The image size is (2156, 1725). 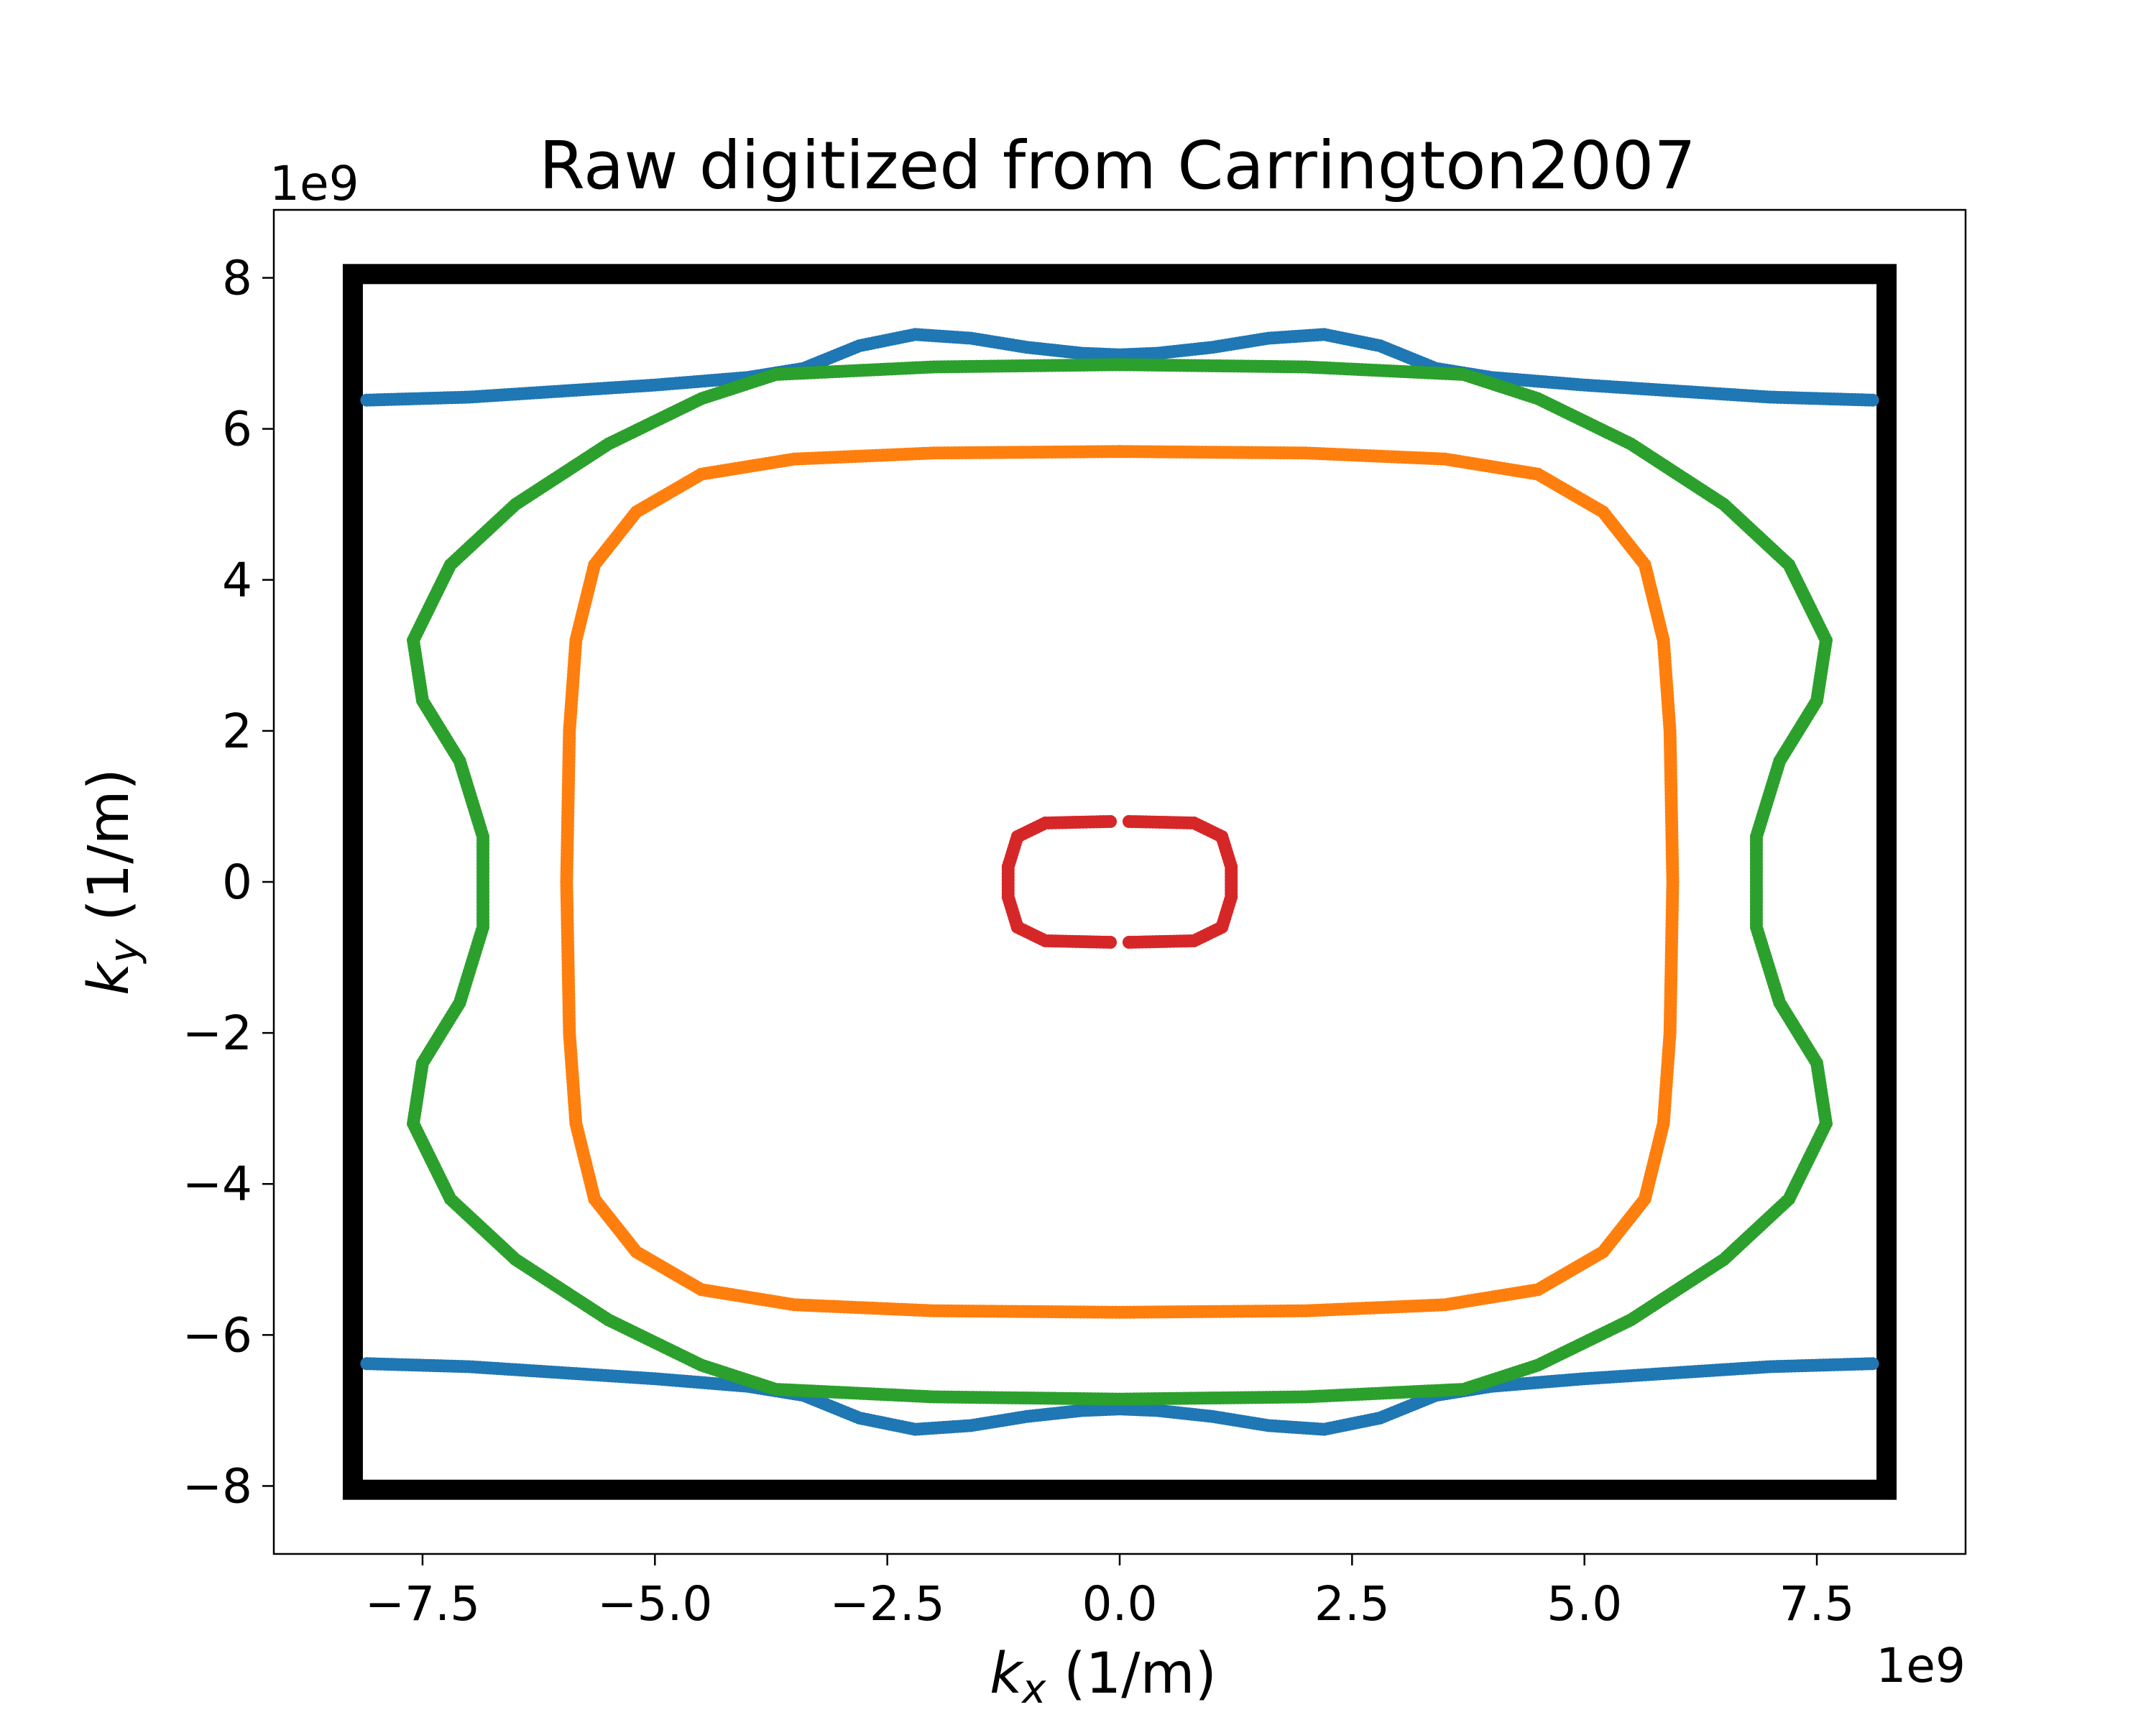 What do you see at coordinates (218, 1486) in the screenshot?
I see `y-tick-label: −8` at bounding box center [218, 1486].